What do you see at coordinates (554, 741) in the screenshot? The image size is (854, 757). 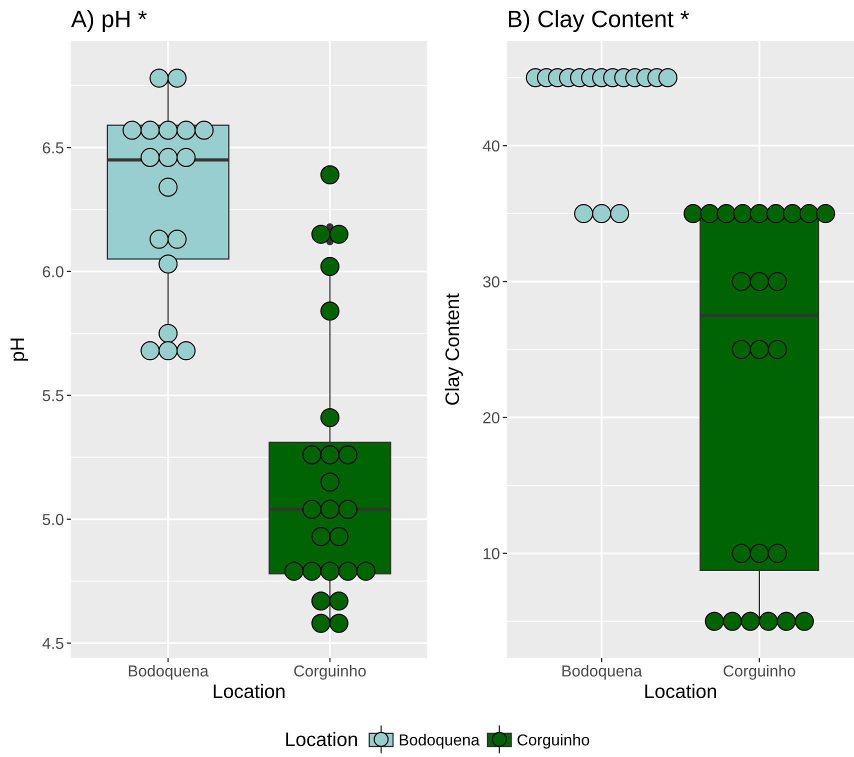 I see `legend-label: Corguinho` at bounding box center [554, 741].